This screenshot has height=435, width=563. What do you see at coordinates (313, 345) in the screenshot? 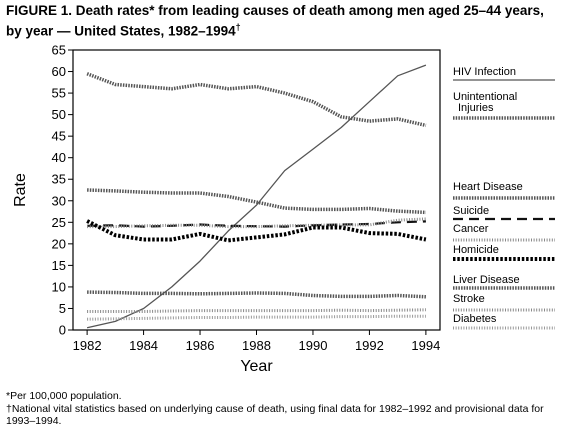
I see `x-tick-label: 1990` at bounding box center [313, 345].